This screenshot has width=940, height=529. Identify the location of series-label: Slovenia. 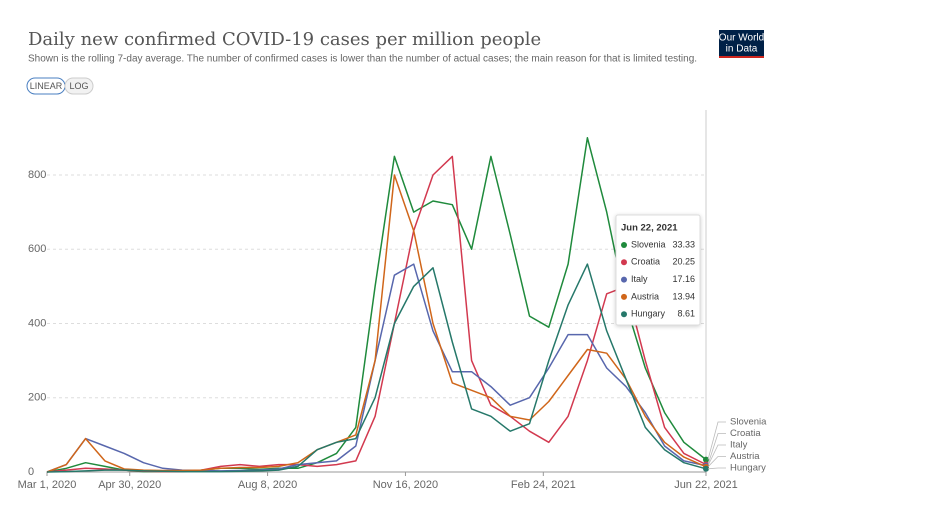
(748, 422).